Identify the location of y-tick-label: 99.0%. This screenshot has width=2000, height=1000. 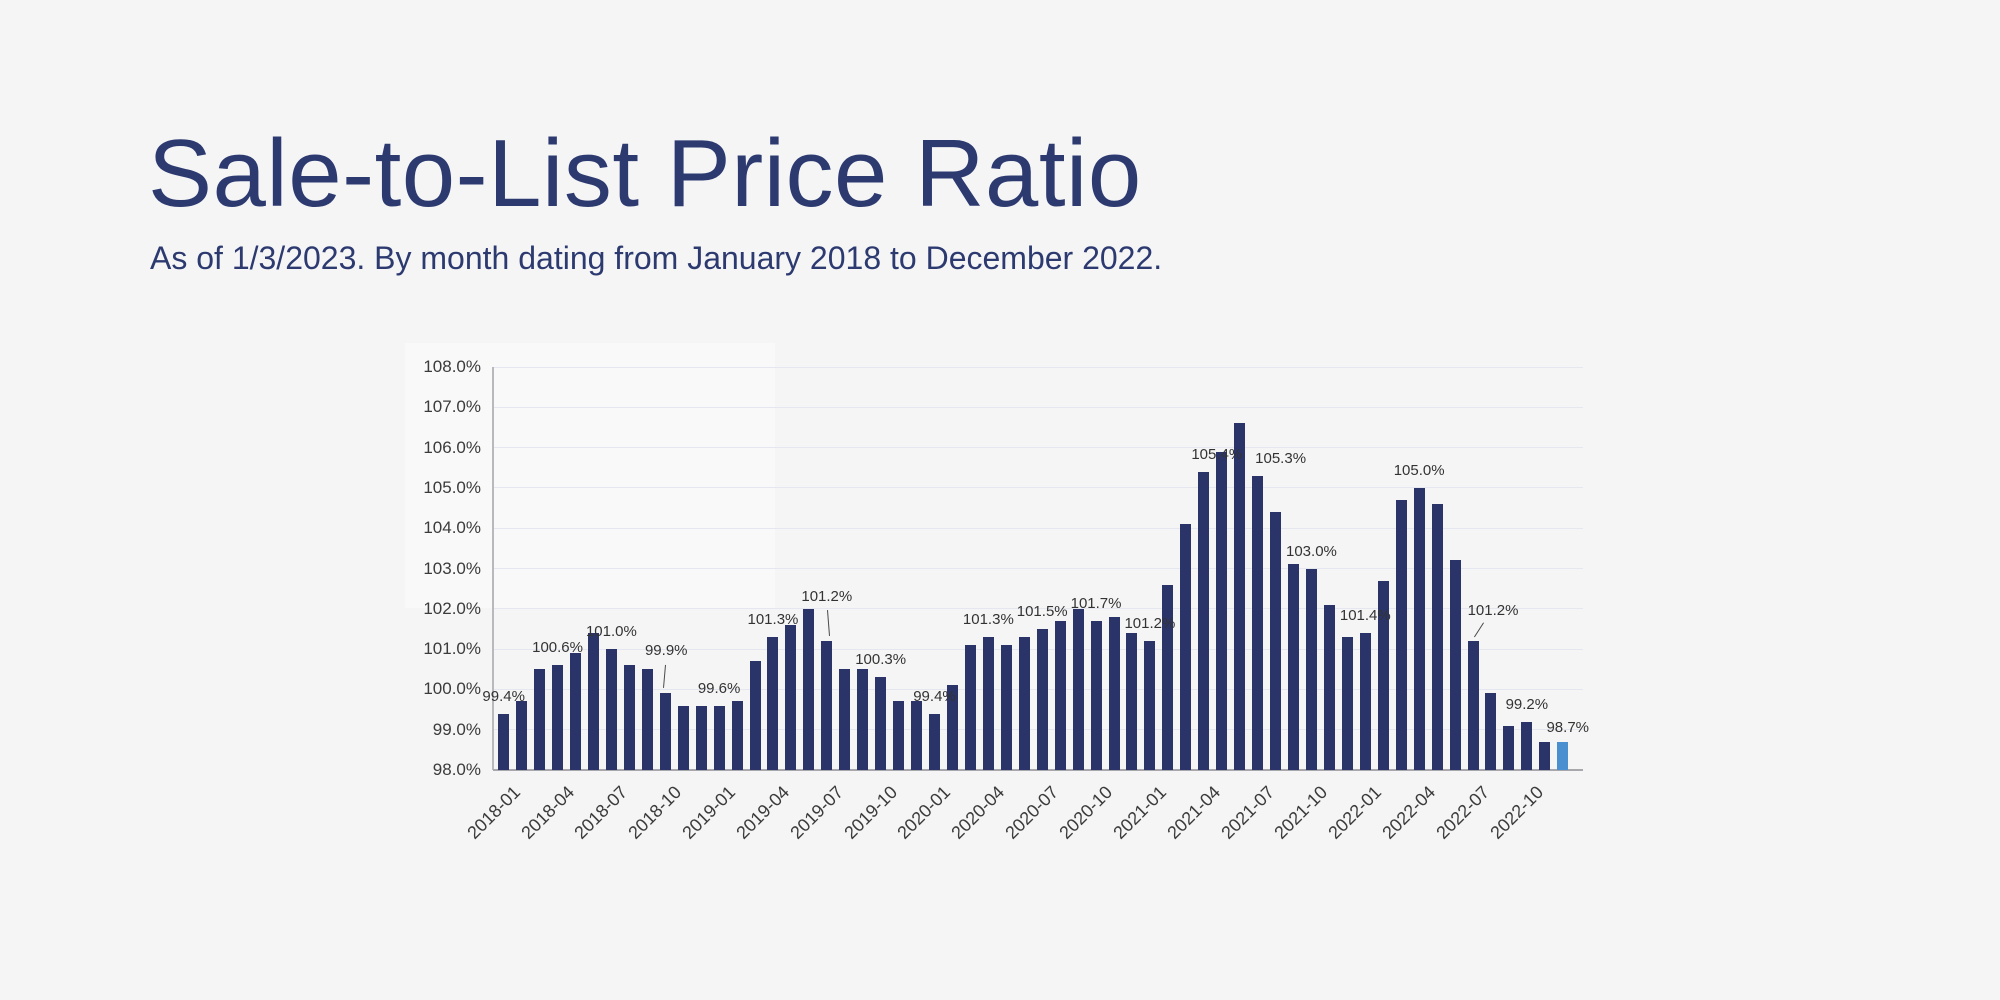
(456, 729).